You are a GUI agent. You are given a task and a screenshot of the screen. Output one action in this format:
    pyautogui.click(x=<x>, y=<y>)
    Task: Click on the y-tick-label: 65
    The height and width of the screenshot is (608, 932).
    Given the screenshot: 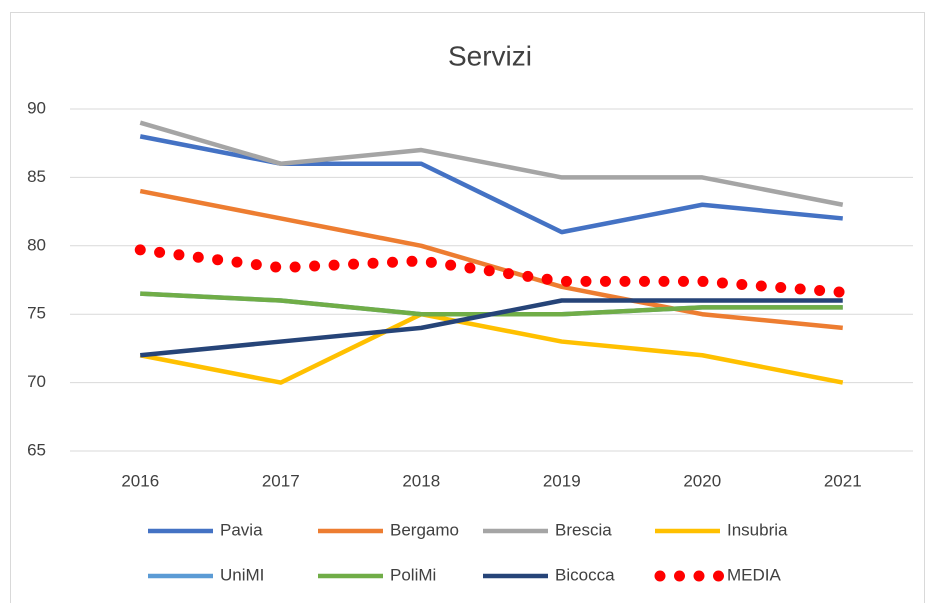 What is the action you would take?
    pyautogui.click(x=36, y=449)
    